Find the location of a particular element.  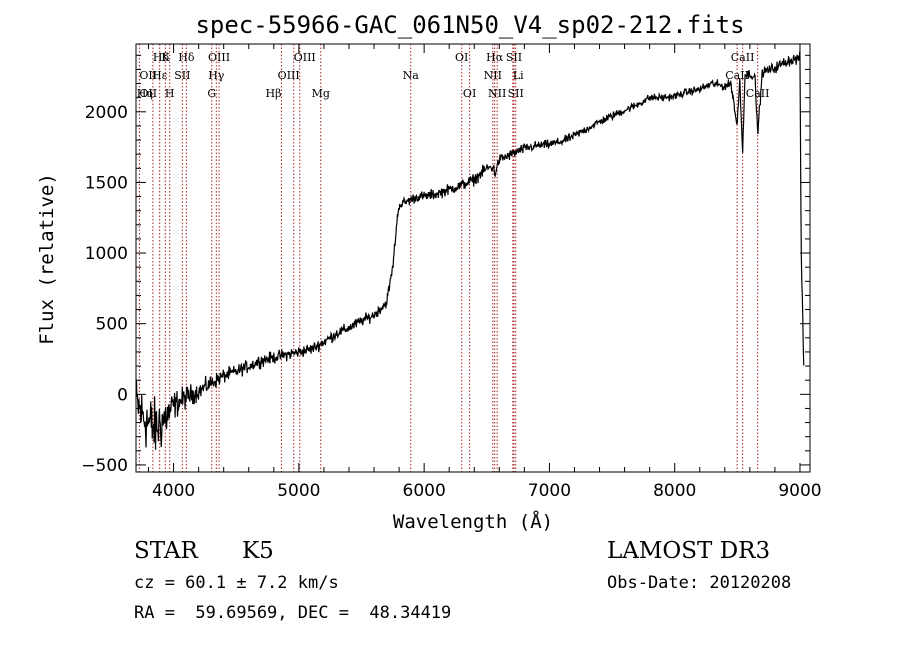

chart-title: spec-55966-GAC_061N50_V4_sp02-212.fits is located at coordinates (469, 25).